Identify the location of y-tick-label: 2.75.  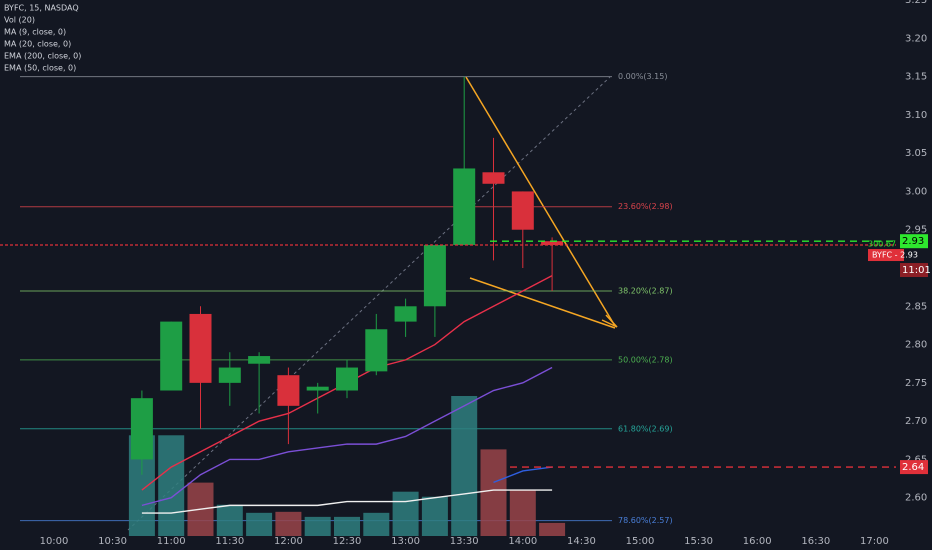
(916, 383).